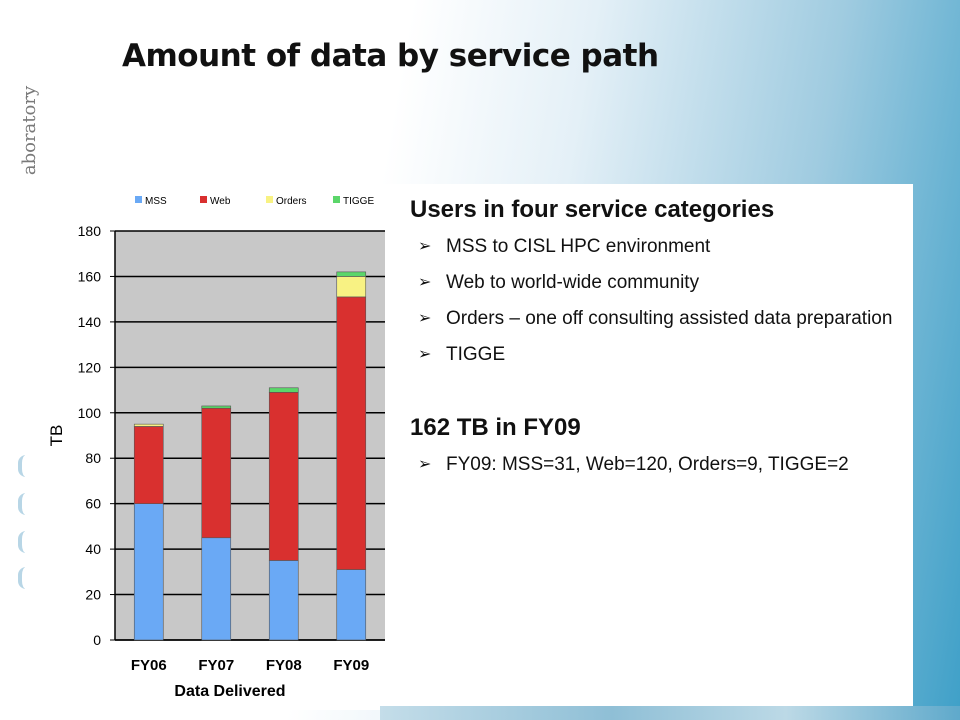 The width and height of the screenshot is (960, 720). What do you see at coordinates (351, 433) in the screenshot?
I see `bar-web-fy09` at bounding box center [351, 433].